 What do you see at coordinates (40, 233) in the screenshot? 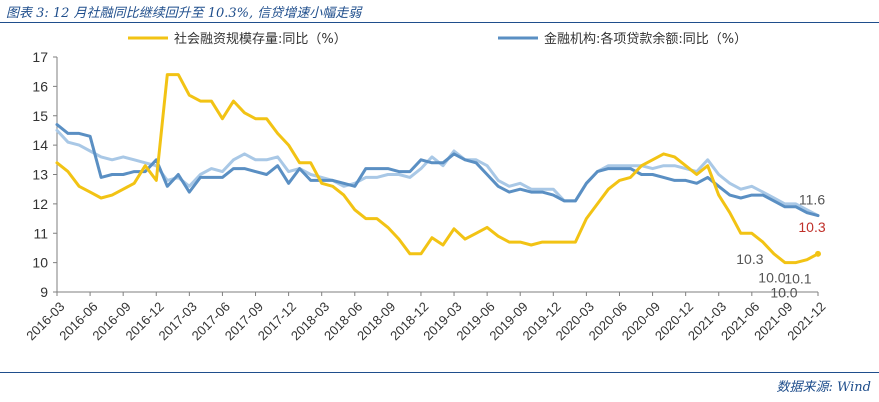
I see `y-tick-label: 11` at bounding box center [40, 233].